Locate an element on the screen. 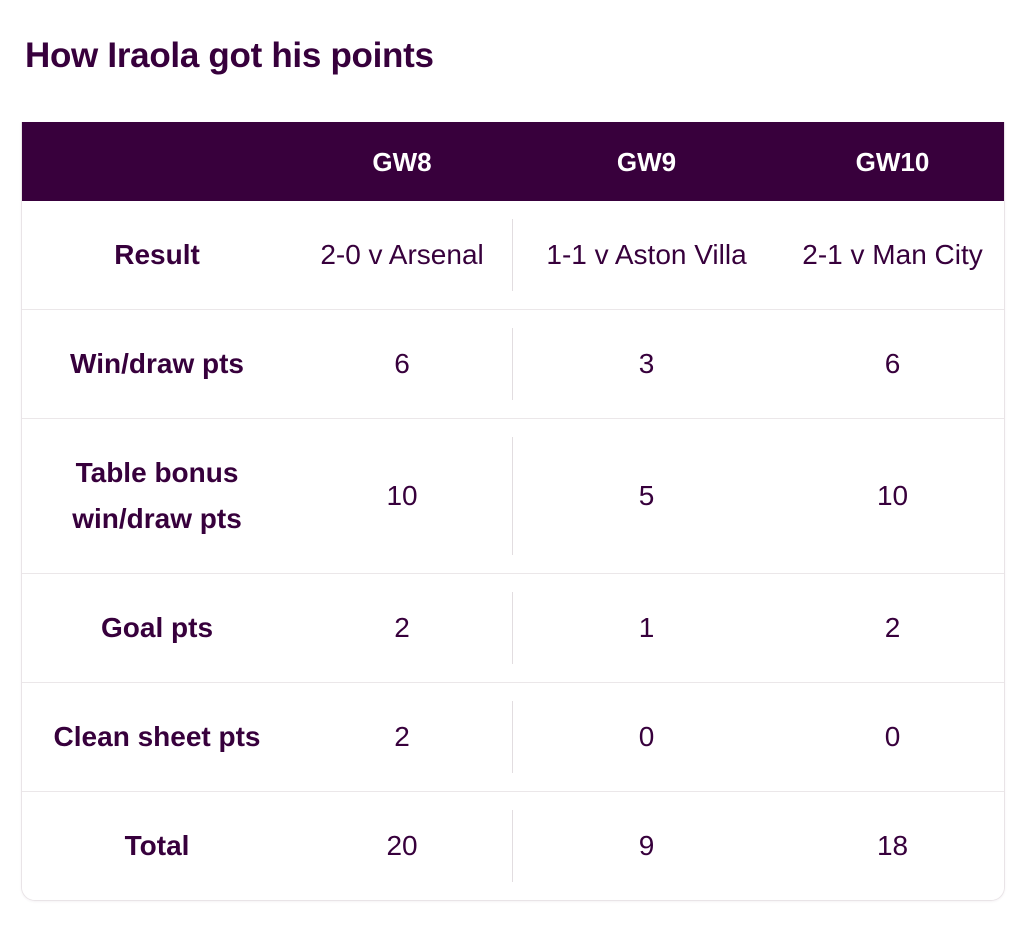 This screenshot has width=1024, height=930. table-cell: 5 is located at coordinates (646, 496).